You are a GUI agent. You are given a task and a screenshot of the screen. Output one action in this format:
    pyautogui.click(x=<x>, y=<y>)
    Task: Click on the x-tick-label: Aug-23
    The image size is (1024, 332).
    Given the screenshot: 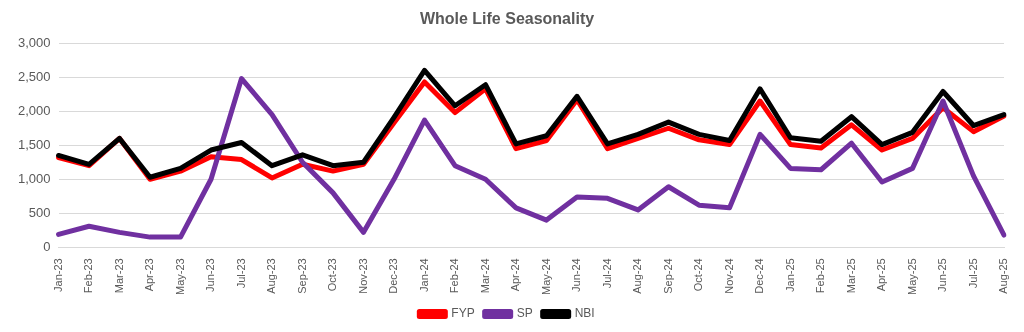 What is the action you would take?
    pyautogui.click(x=271, y=276)
    